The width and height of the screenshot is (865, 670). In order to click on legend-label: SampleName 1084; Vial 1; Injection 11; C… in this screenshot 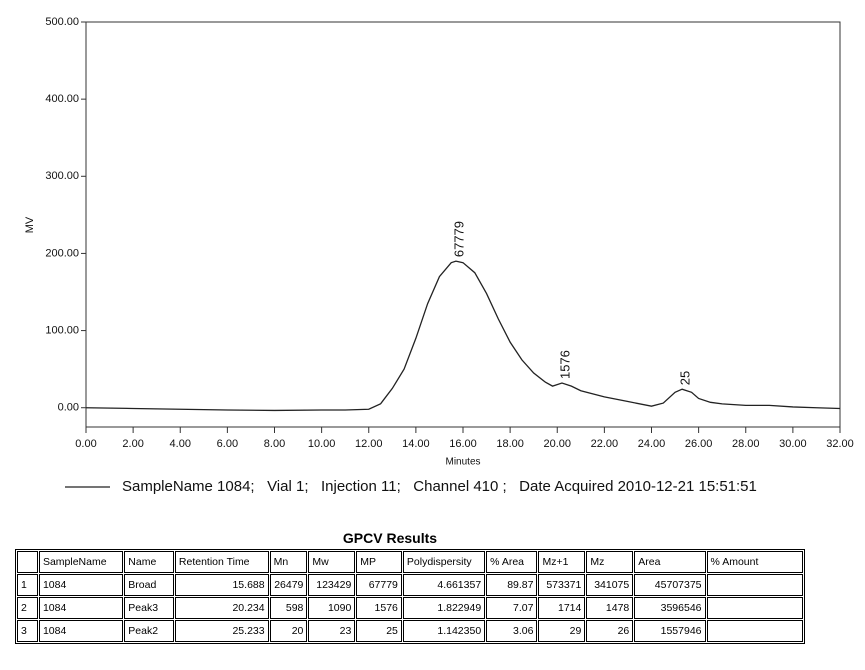, I will do `click(439, 486)`.